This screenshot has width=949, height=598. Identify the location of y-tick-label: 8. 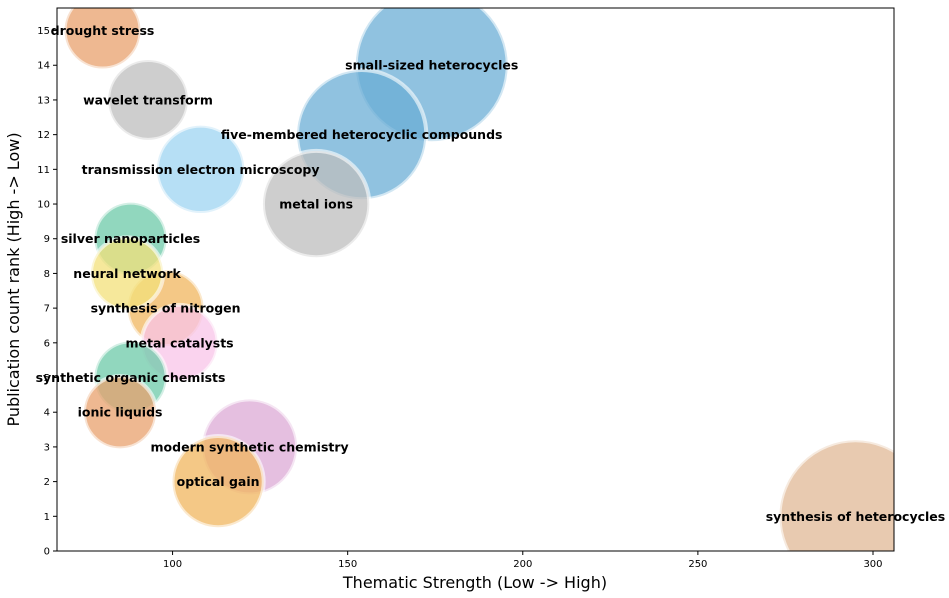
(47, 274).